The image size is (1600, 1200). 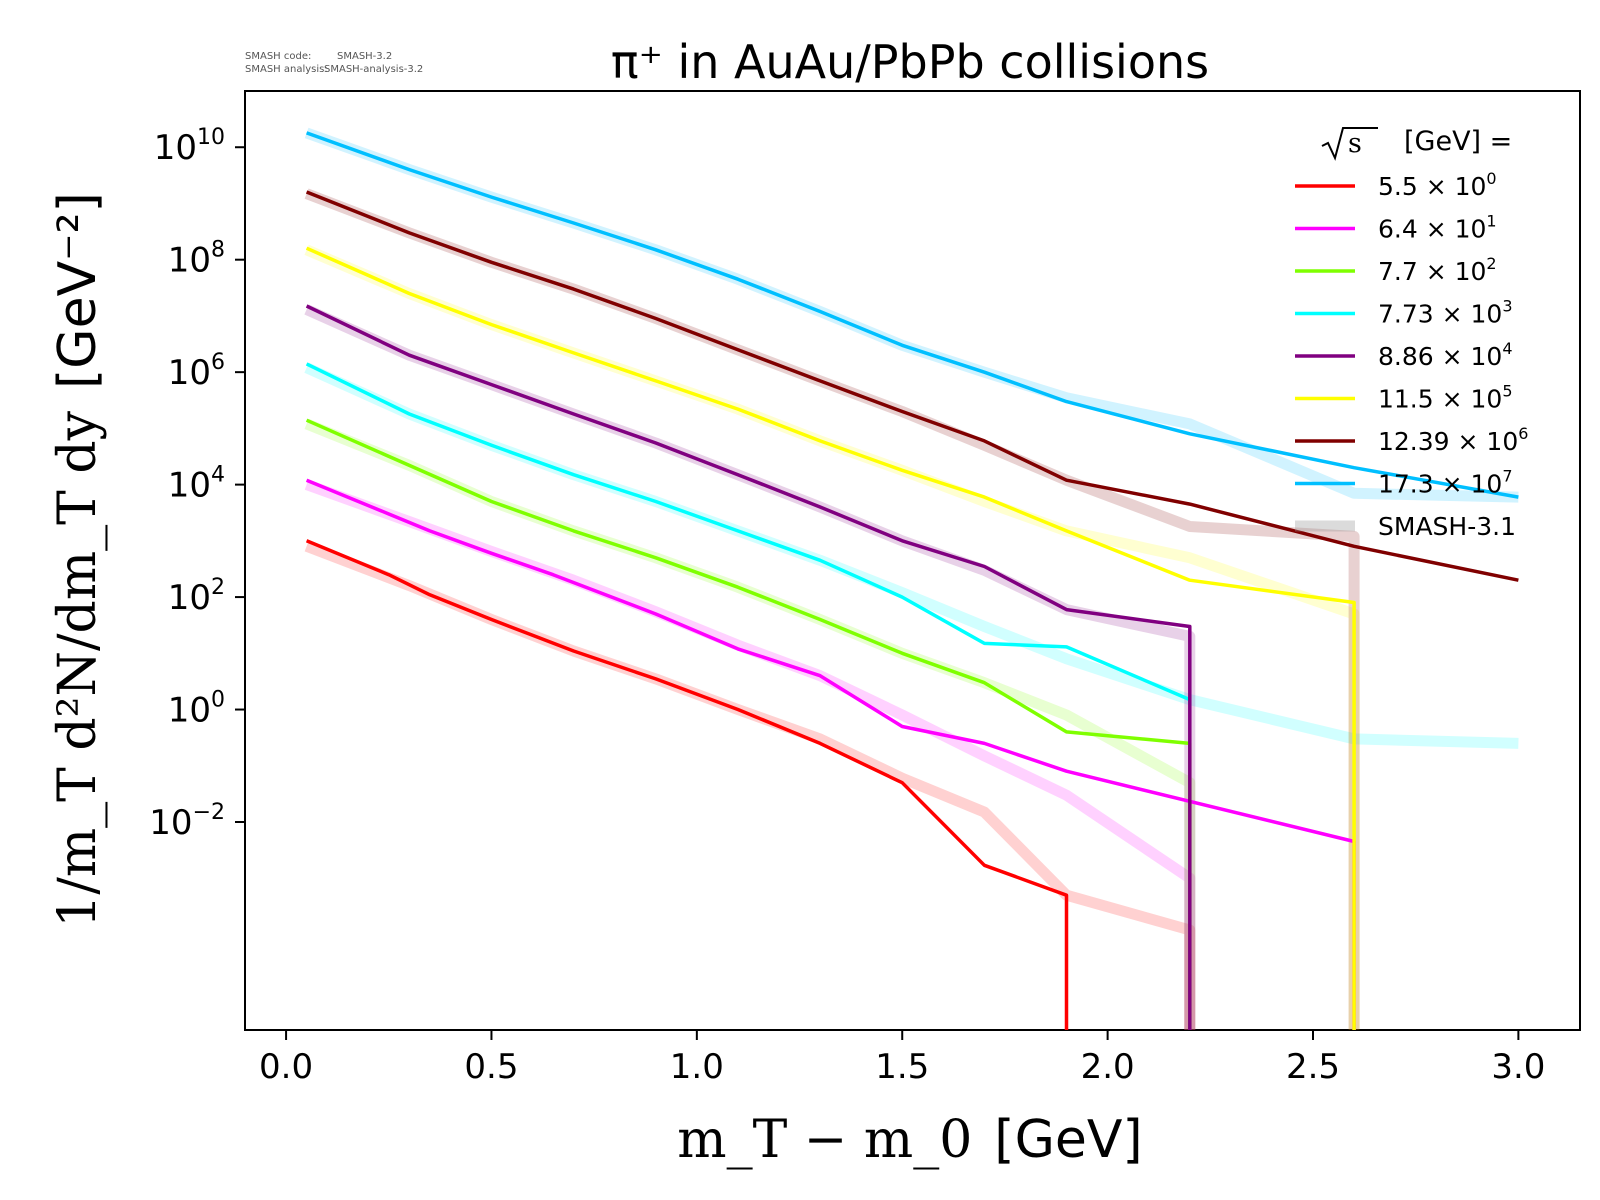 I want to click on y-tick-label: 10⁴, so click(x=196, y=484).